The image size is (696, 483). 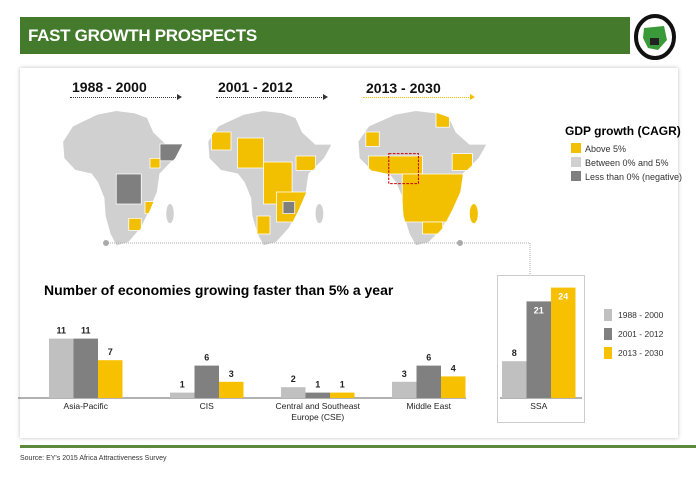 I want to click on map-2001-2012, so click(x=270, y=178).